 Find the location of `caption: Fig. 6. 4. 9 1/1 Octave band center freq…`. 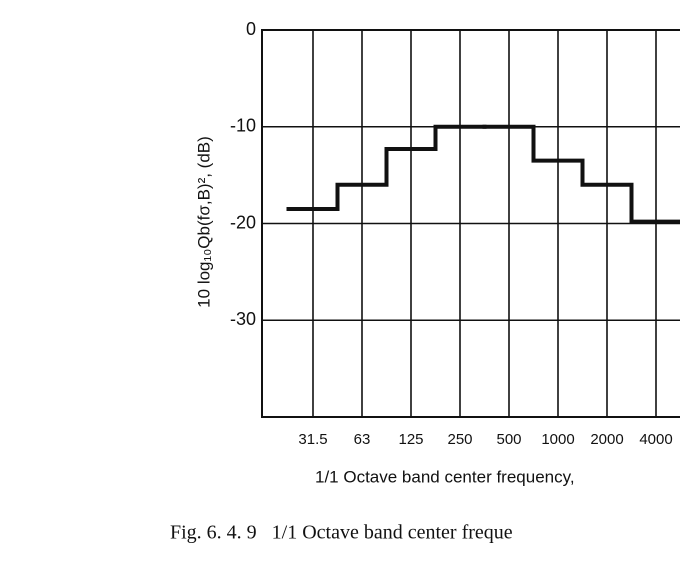

caption: Fig. 6. 4. 9 1/1 Octave band center freq… is located at coordinates (341, 533).